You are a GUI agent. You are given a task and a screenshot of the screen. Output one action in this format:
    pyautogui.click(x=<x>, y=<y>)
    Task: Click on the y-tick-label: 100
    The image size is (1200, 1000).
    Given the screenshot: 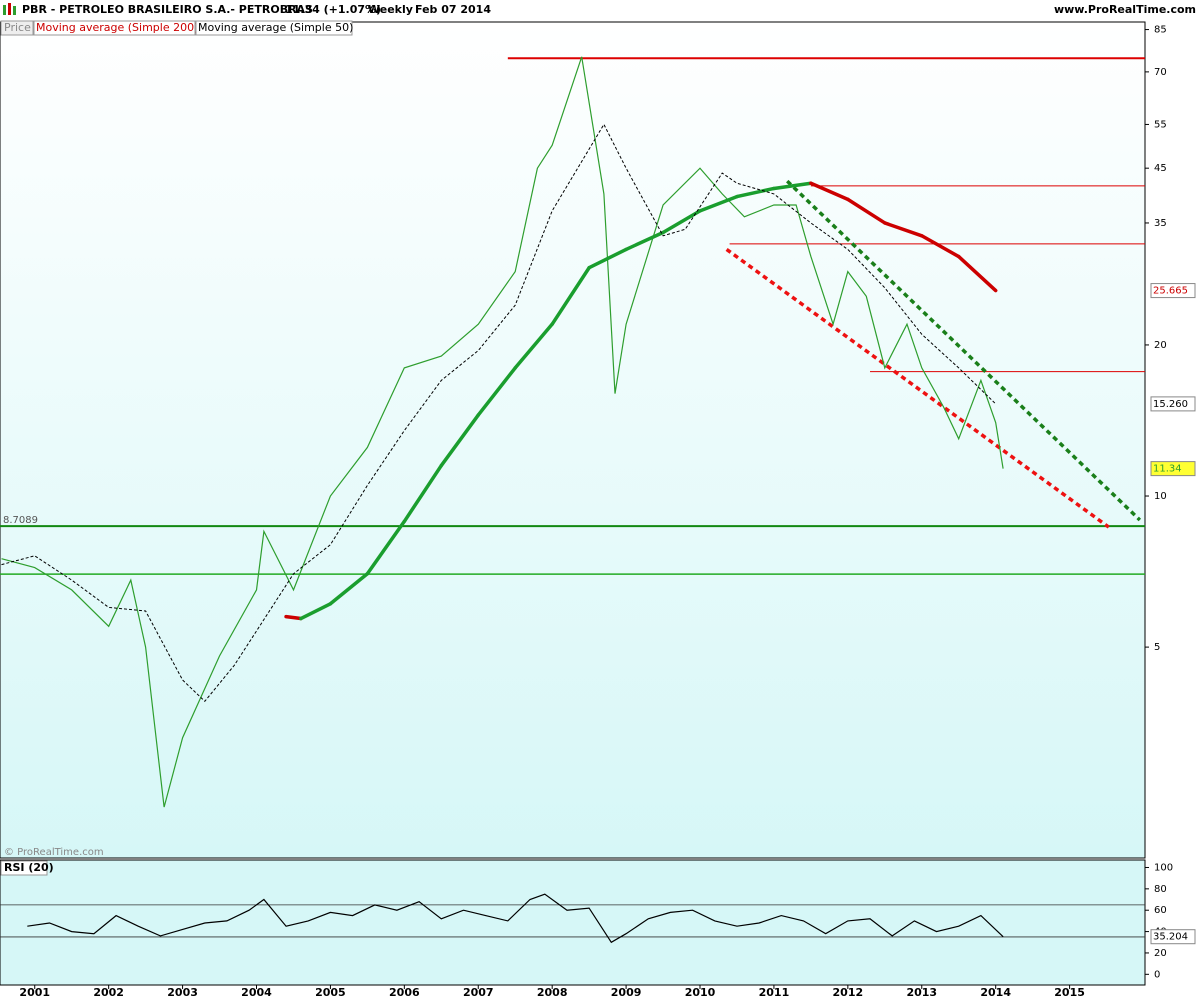 What is the action you would take?
    pyautogui.click(x=1163, y=867)
    